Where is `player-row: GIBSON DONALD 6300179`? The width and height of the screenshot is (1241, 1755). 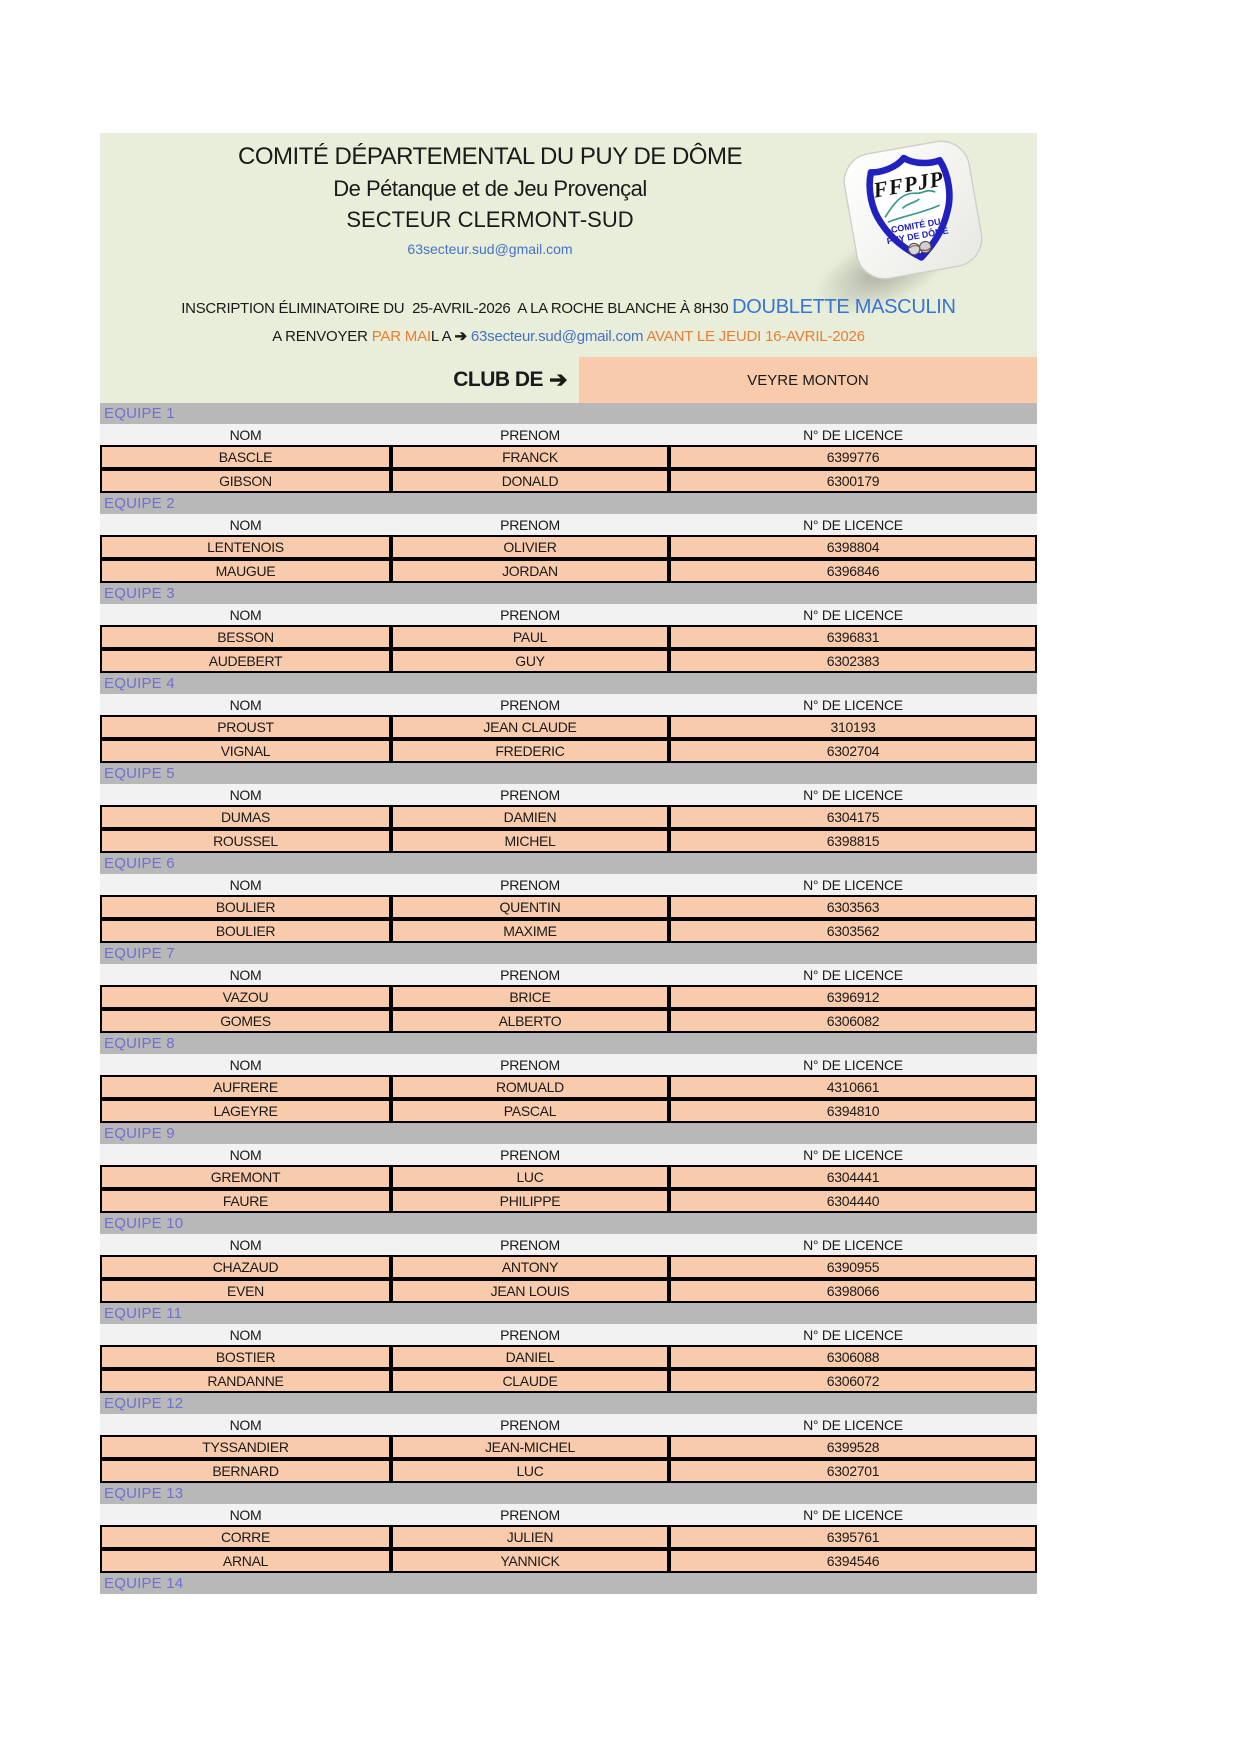
player-row: GIBSON DONALD 6300179 is located at coordinates (568, 481).